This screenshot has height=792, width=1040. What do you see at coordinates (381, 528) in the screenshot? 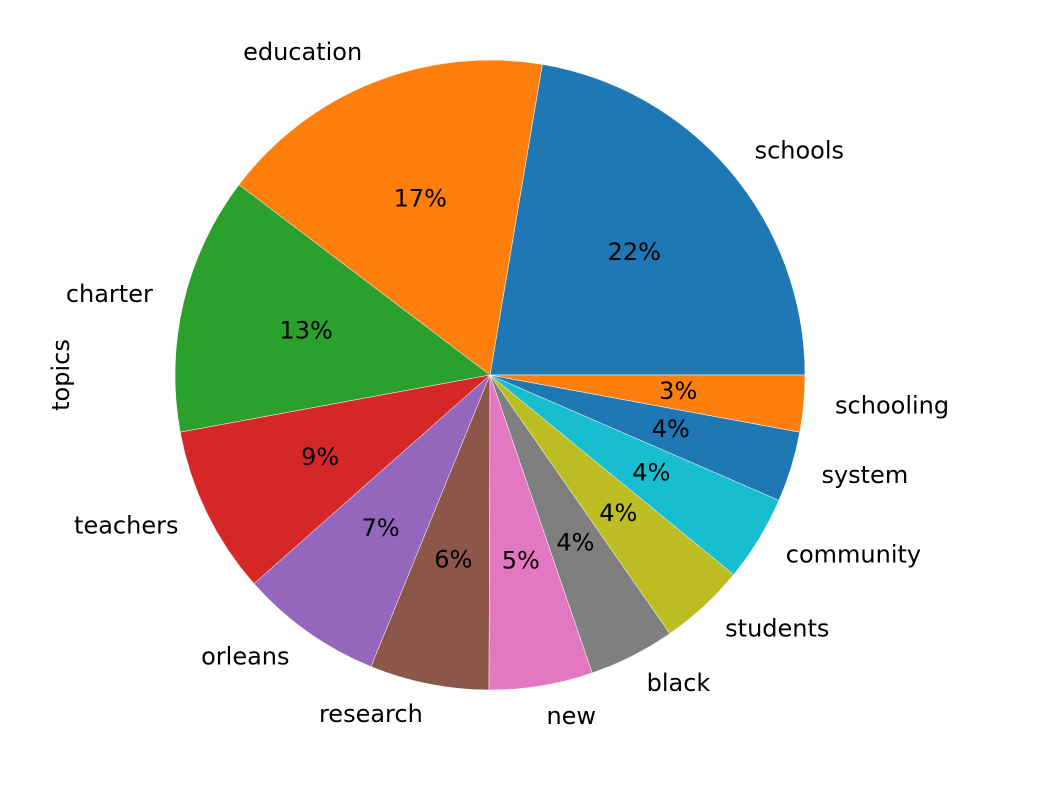
I see `value-label: 7%` at bounding box center [381, 528].